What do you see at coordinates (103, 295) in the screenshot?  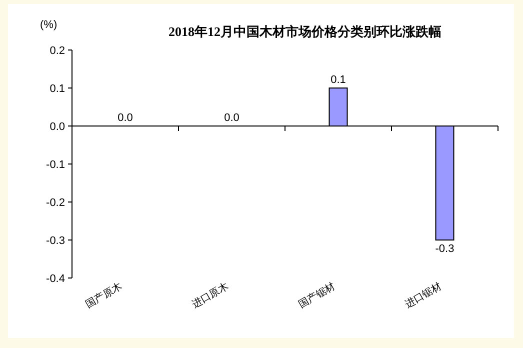 I see `x-tick-label: 国产原木` at bounding box center [103, 295].